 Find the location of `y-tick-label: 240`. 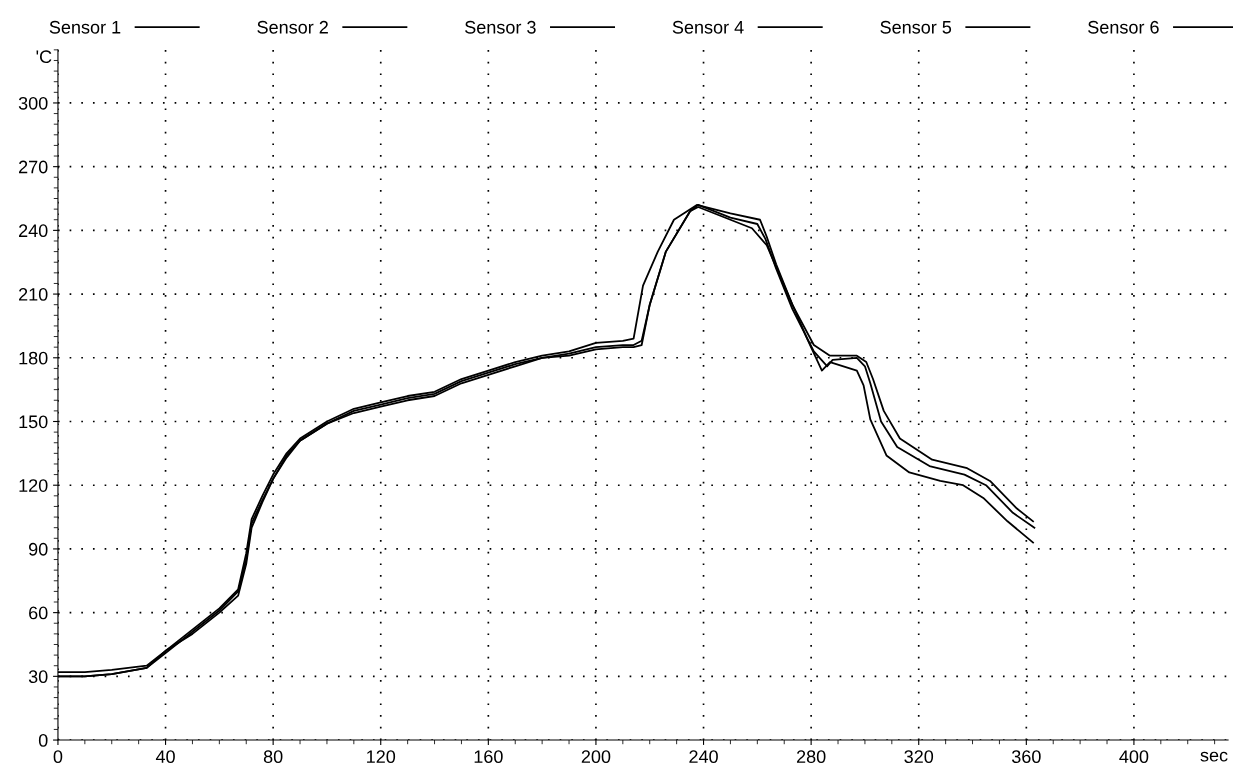

y-tick-label: 240 is located at coordinates (33, 231).